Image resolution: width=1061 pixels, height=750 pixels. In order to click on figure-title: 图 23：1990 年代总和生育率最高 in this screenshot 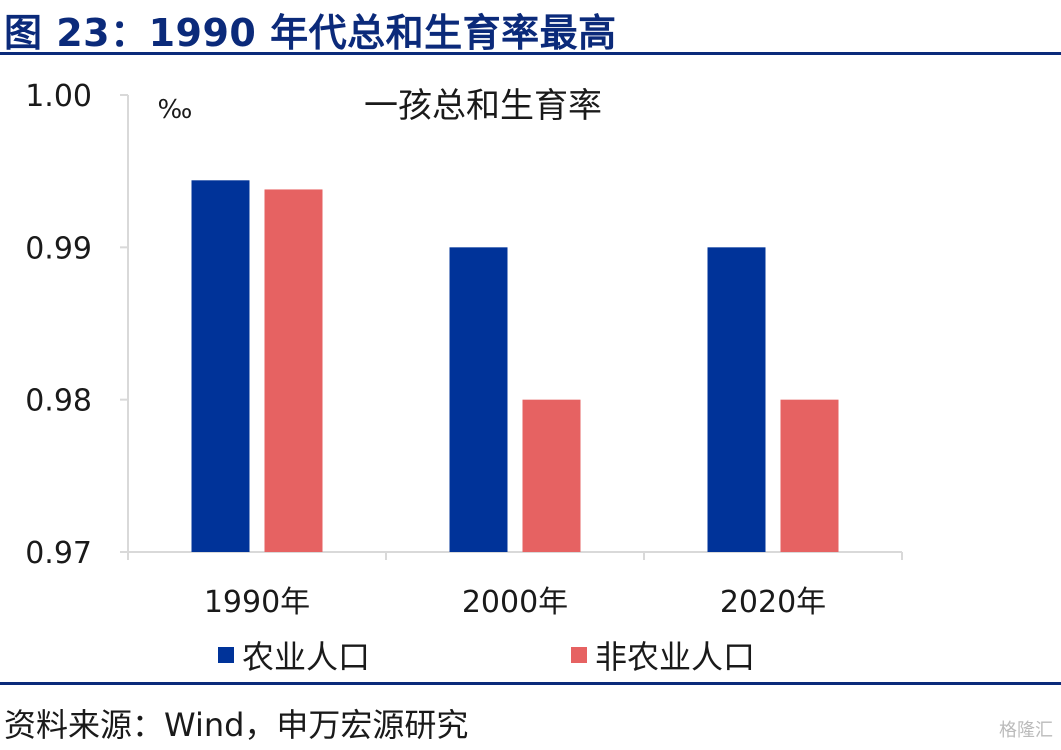, I will do `click(310, 33)`.